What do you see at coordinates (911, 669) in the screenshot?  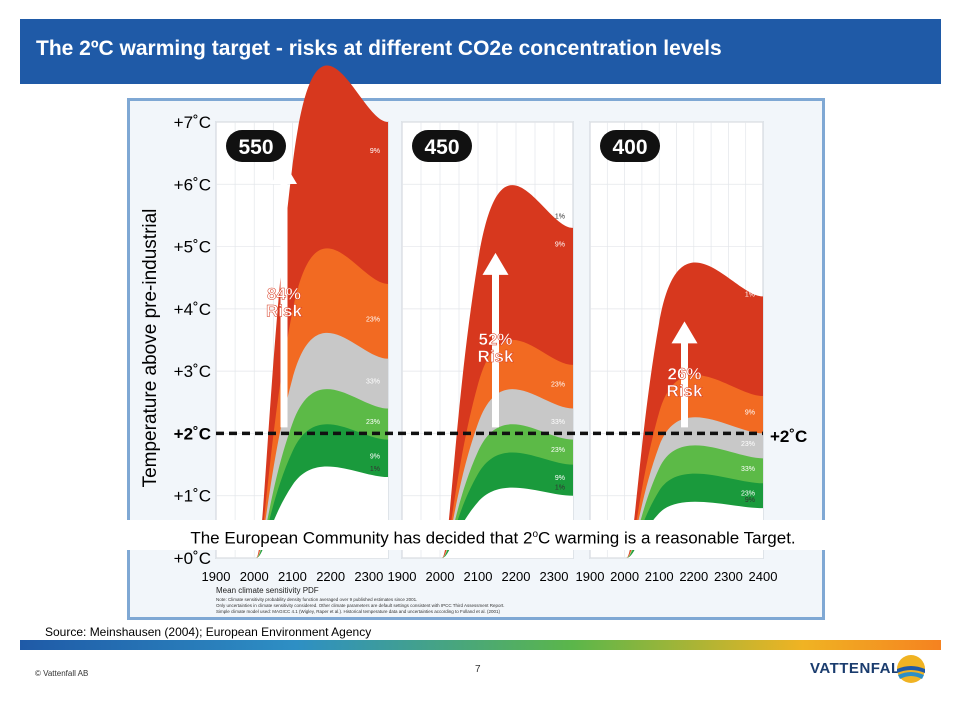 I see `vattenfall-logo-icon` at bounding box center [911, 669].